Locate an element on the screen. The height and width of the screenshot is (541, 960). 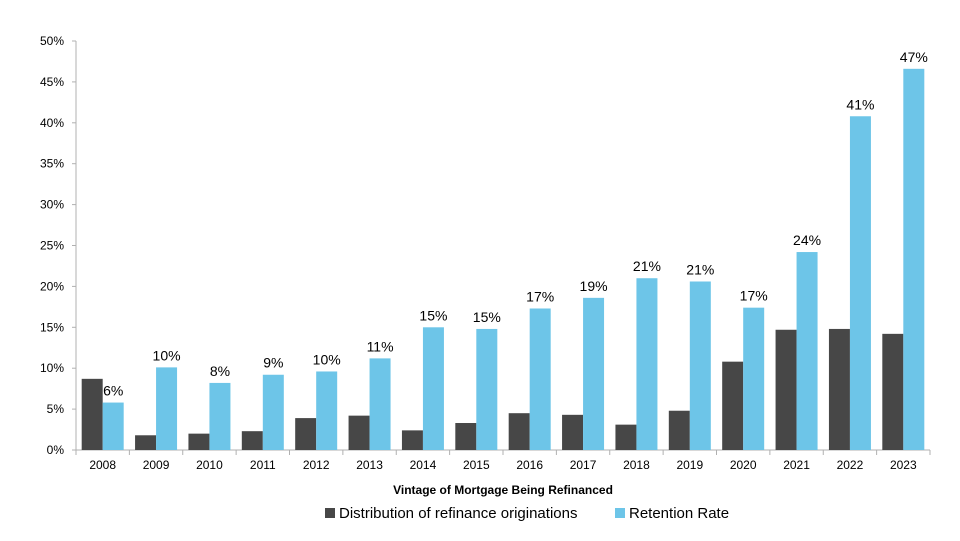
x-tick-label: 2013 is located at coordinates (369, 465).